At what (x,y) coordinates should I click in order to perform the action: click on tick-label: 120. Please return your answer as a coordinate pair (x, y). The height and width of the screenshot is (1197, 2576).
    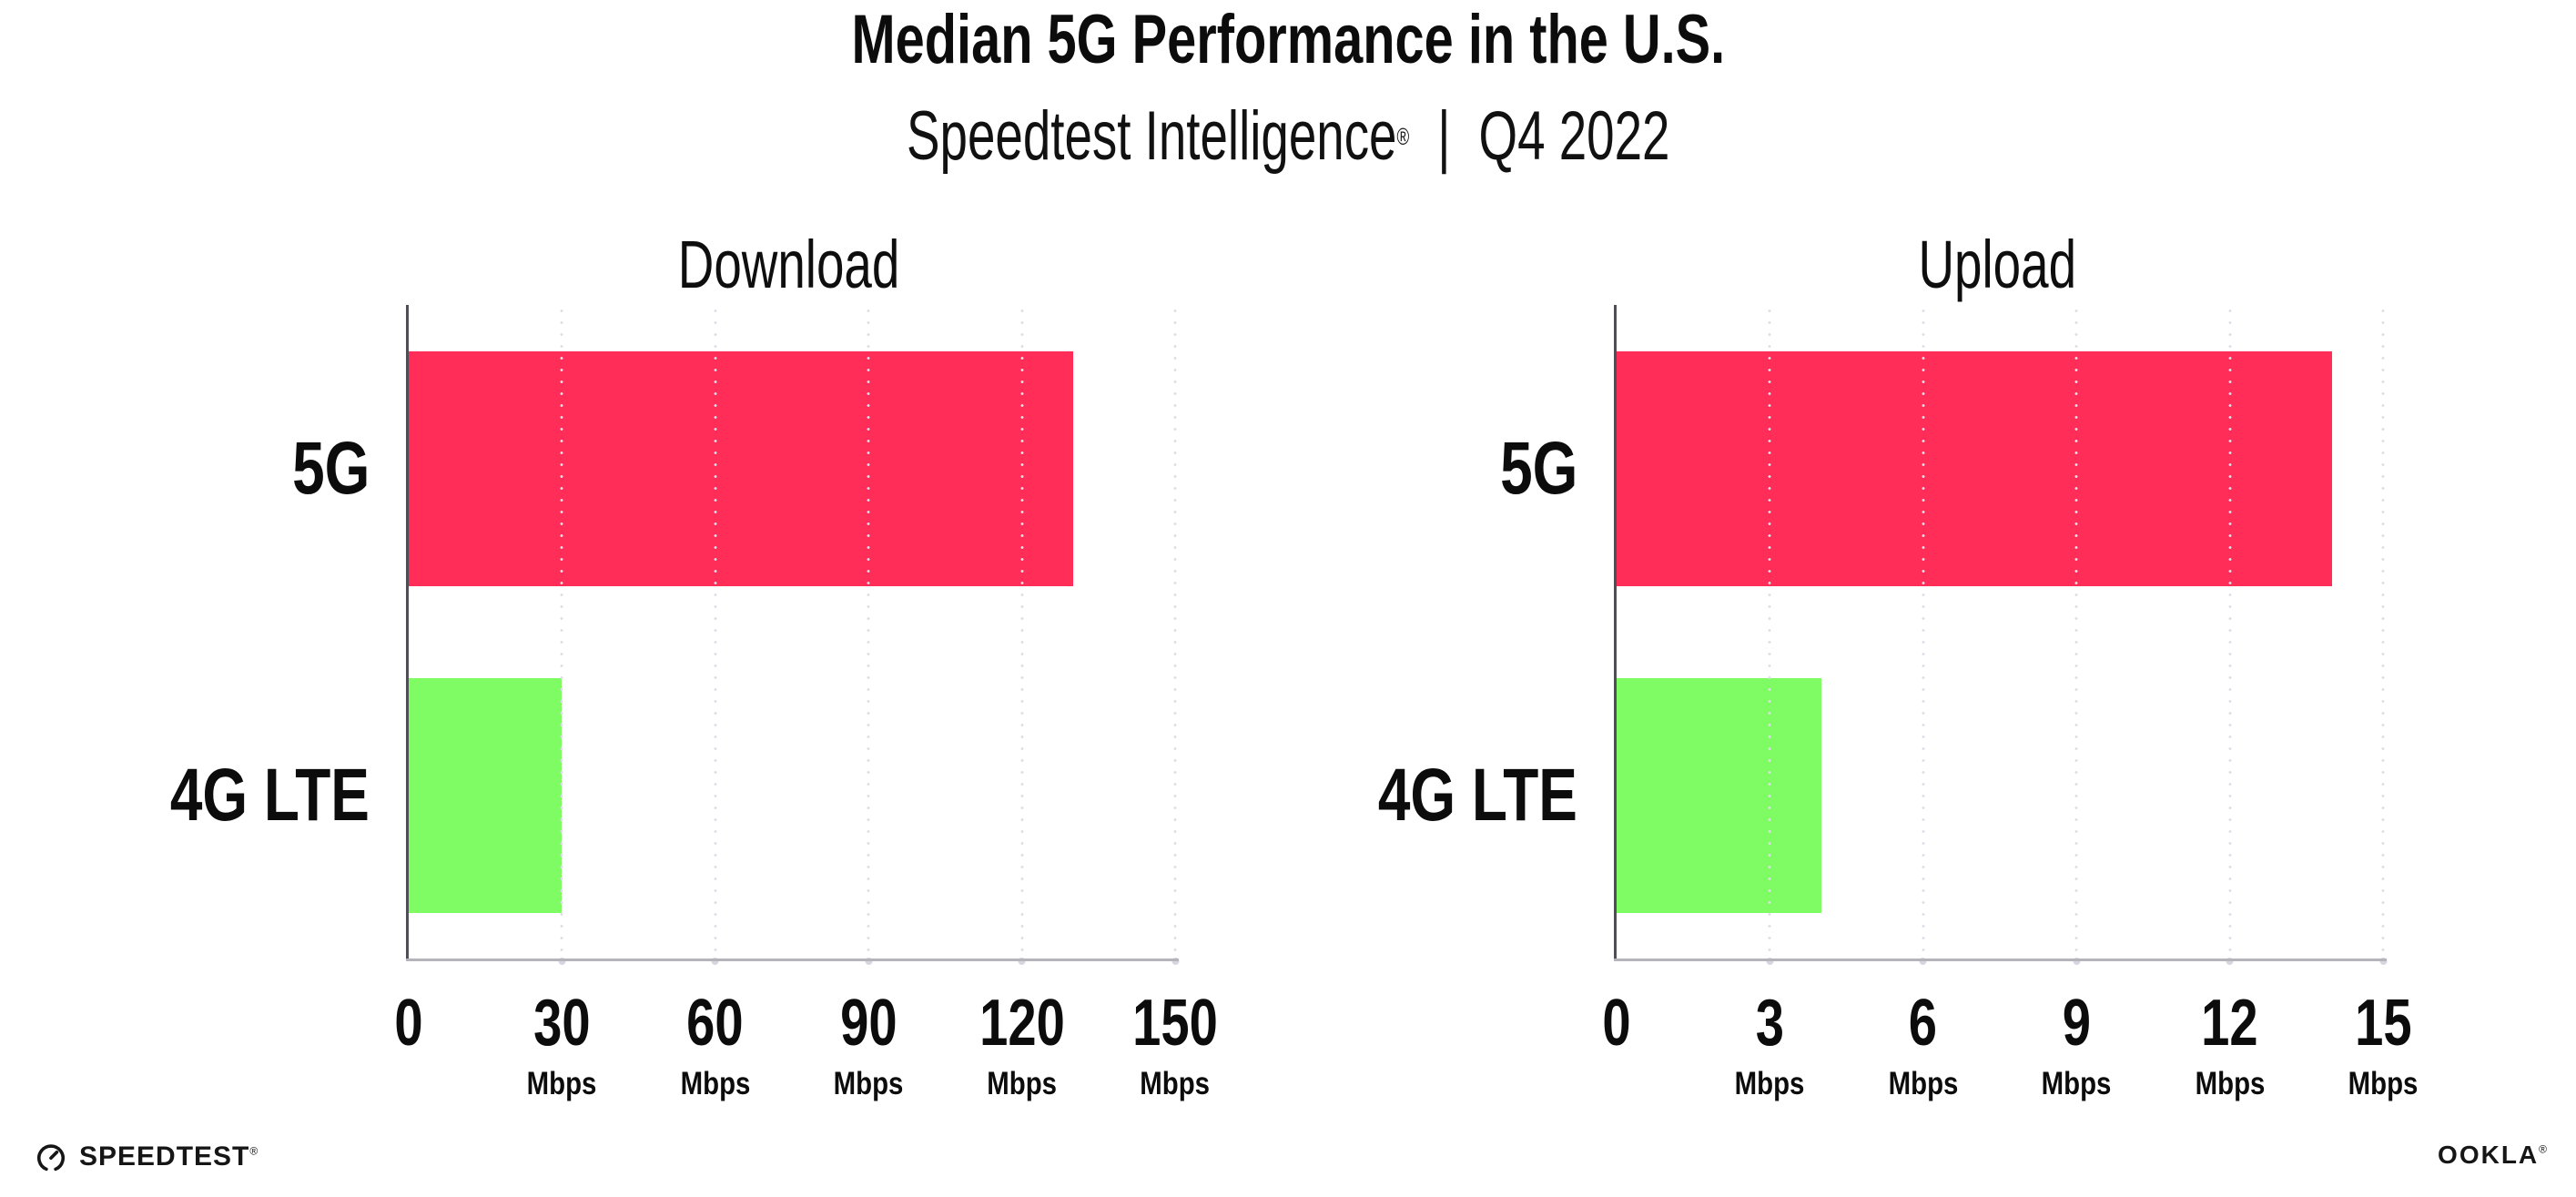
    Looking at the image, I should click on (1022, 1024).